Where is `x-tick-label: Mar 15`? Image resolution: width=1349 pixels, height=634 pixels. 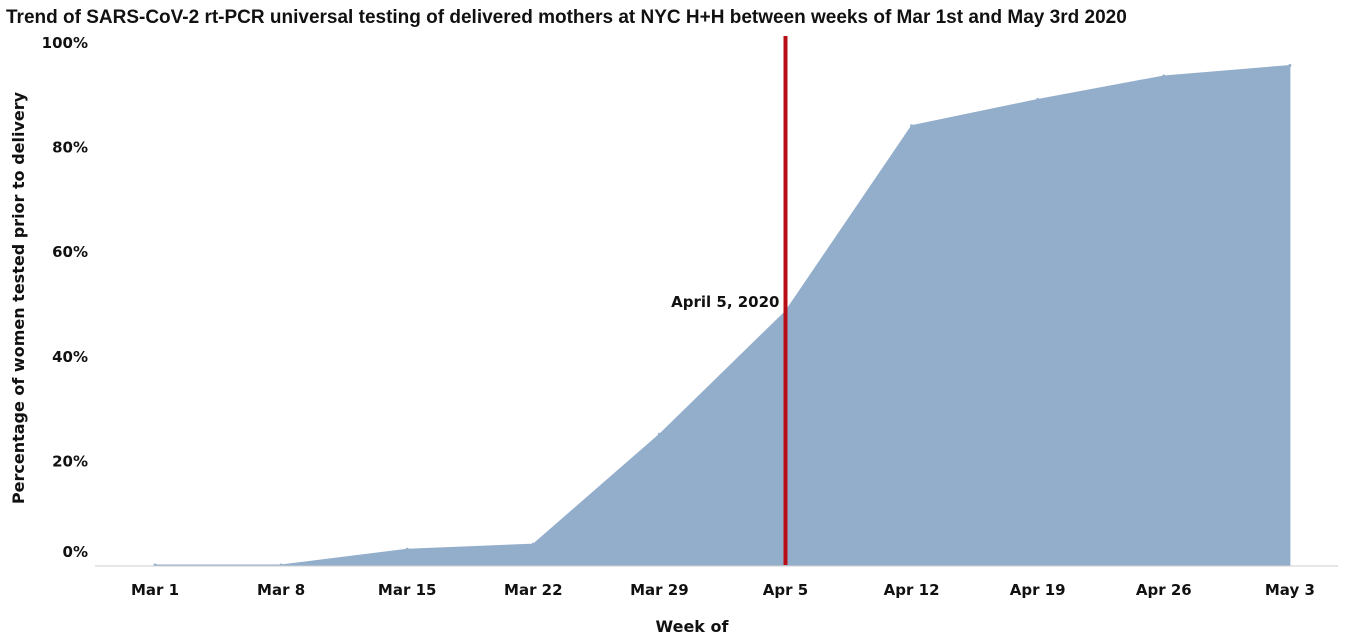
x-tick-label: Mar 15 is located at coordinates (407, 590).